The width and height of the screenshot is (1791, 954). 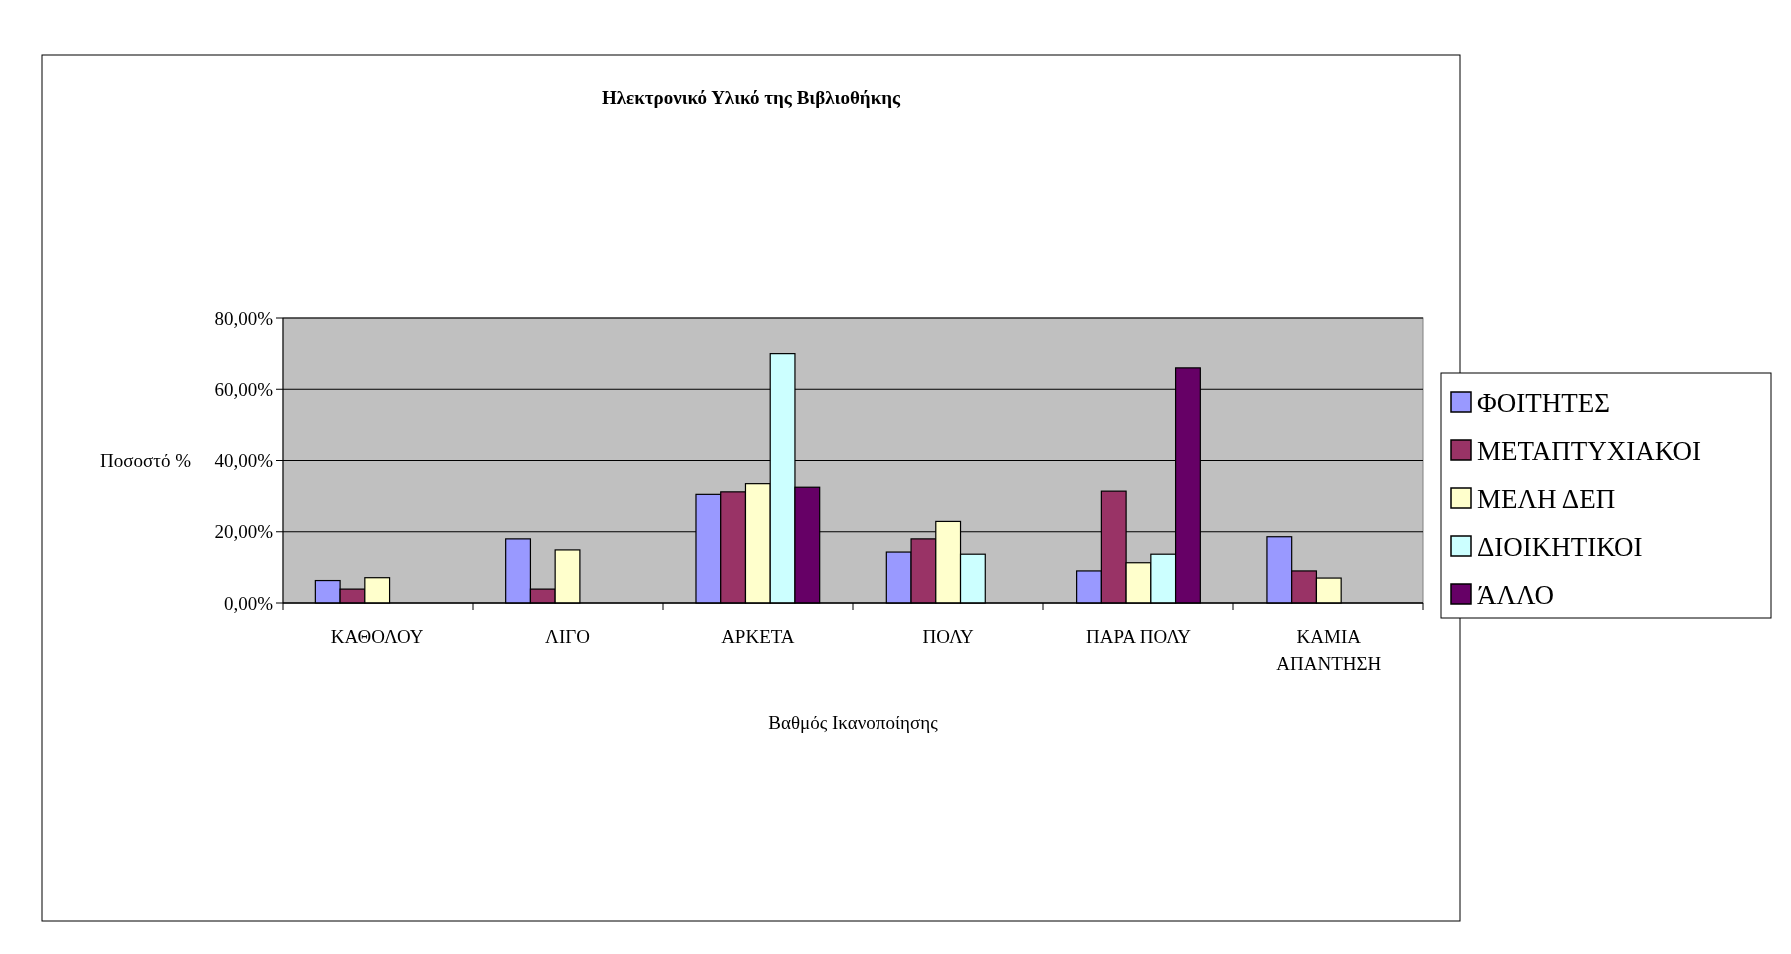 I want to click on y-axis-title: Ποσοστό %, so click(x=146, y=461).